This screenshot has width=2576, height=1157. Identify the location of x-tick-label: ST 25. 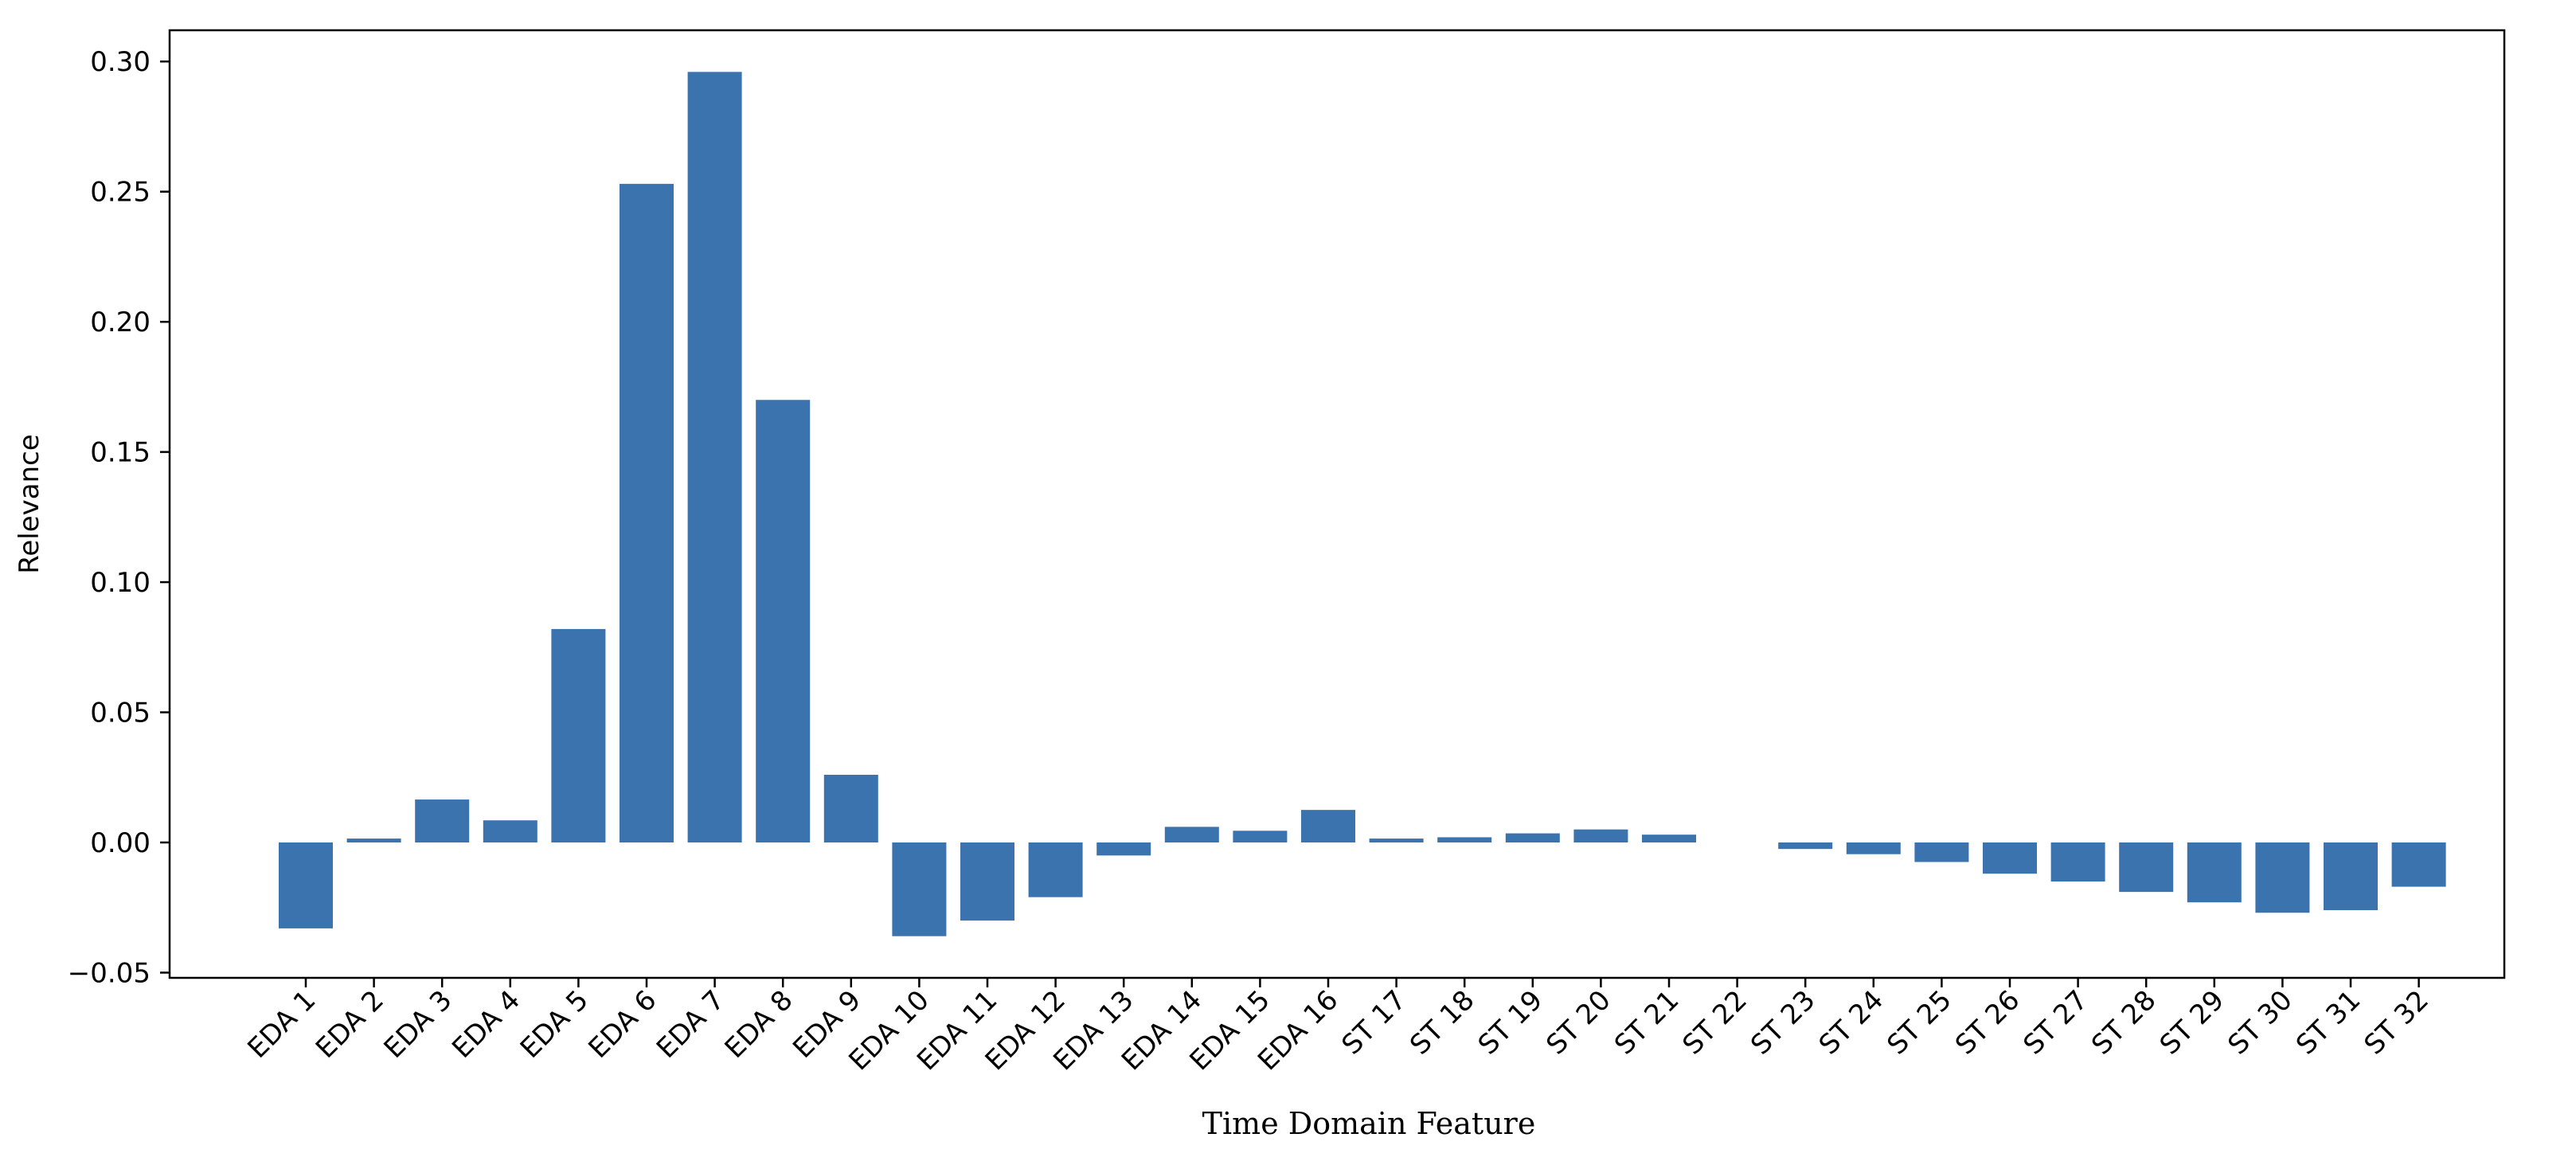
(1919, 1022).